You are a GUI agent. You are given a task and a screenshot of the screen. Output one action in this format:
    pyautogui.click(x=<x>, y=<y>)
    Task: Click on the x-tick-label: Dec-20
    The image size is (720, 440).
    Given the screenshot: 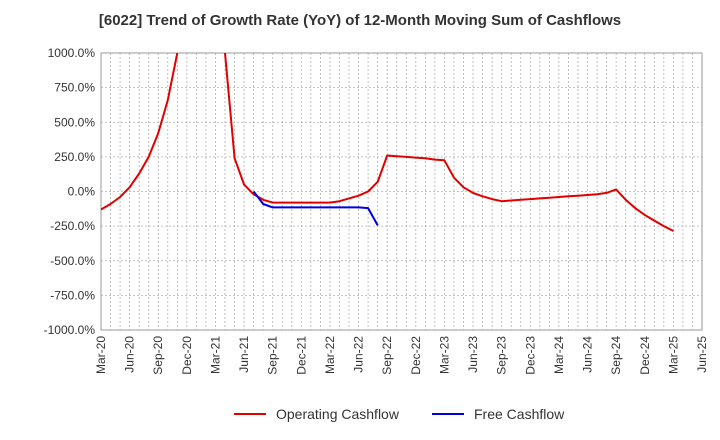 What is the action you would take?
    pyautogui.click(x=187, y=355)
    